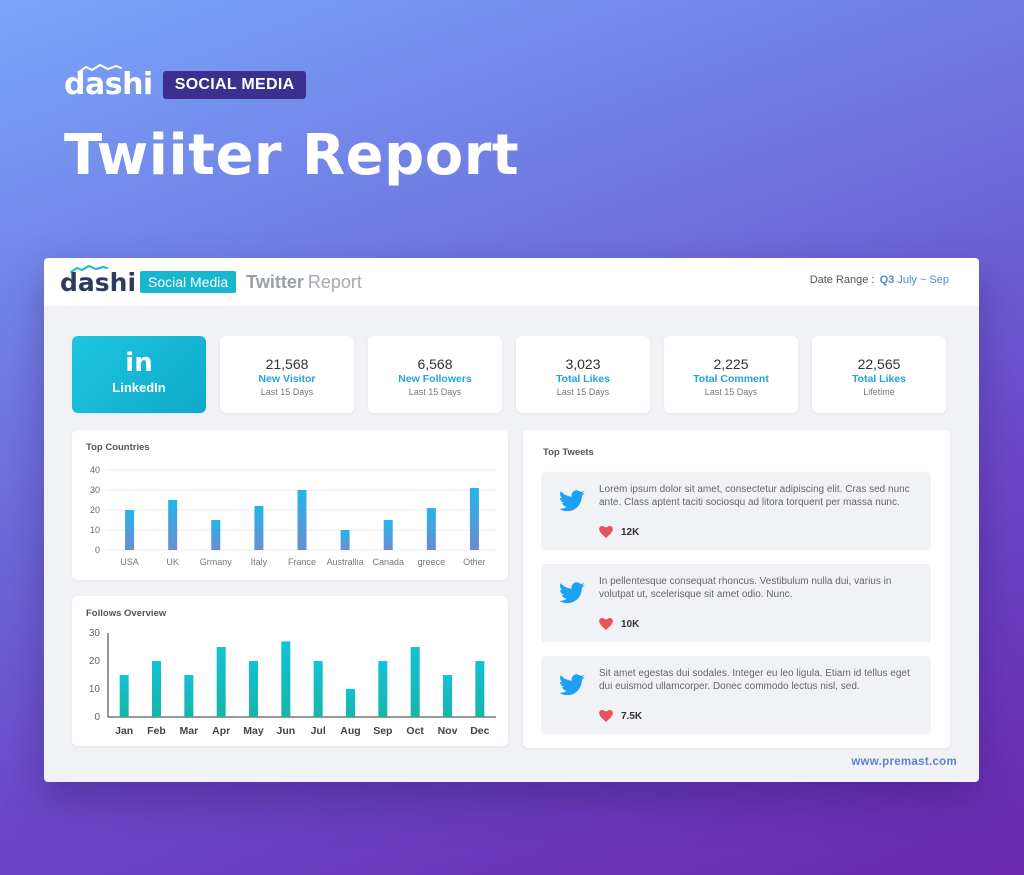  I want to click on bar-may, so click(253, 689).